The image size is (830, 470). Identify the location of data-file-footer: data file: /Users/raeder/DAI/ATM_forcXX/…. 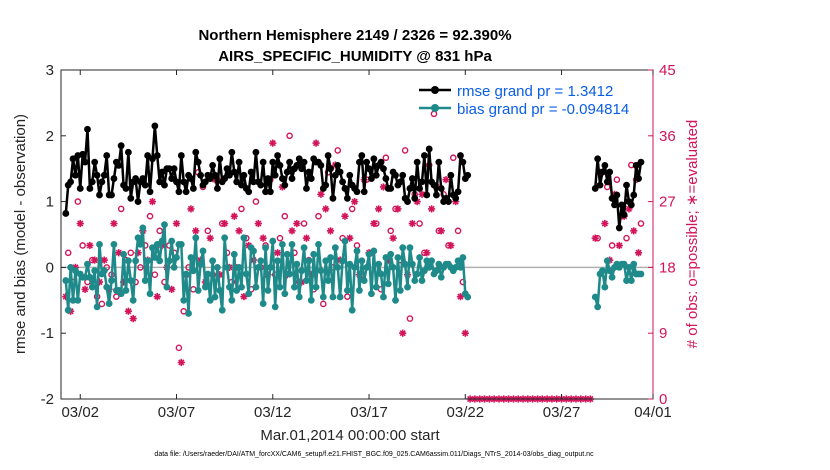
(374, 454).